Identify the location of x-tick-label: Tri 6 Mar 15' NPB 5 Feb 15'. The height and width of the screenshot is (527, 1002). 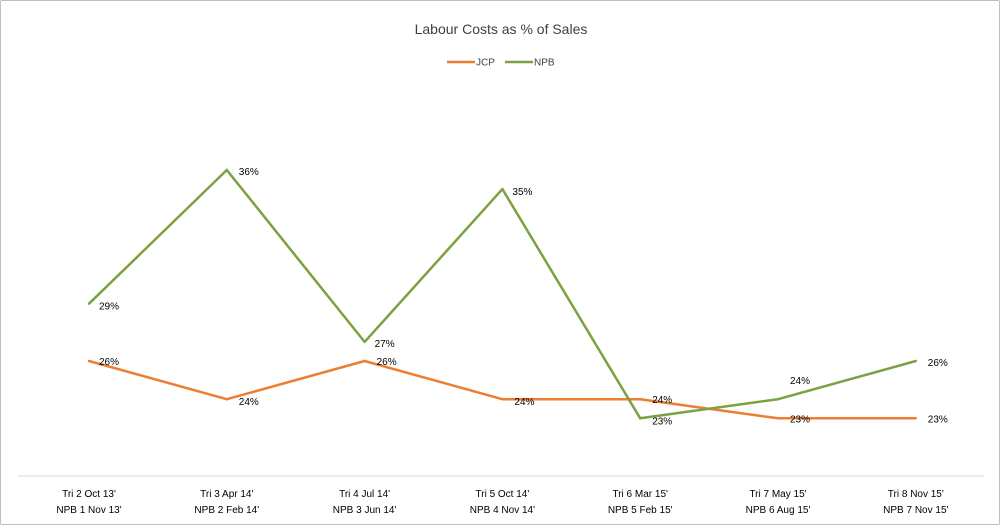
(640, 502).